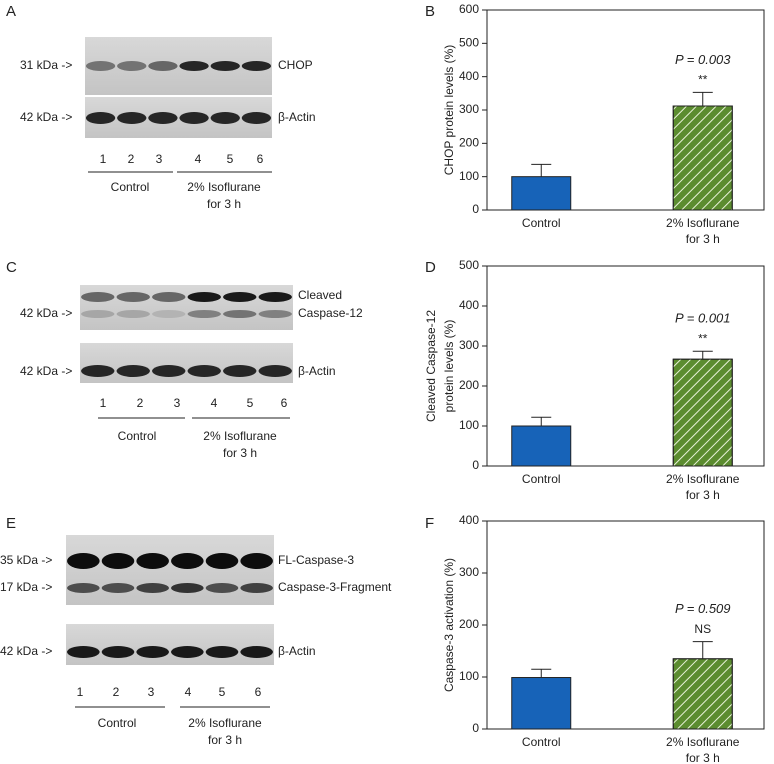 The width and height of the screenshot is (774, 764). I want to click on panel-letter: D, so click(430, 267).